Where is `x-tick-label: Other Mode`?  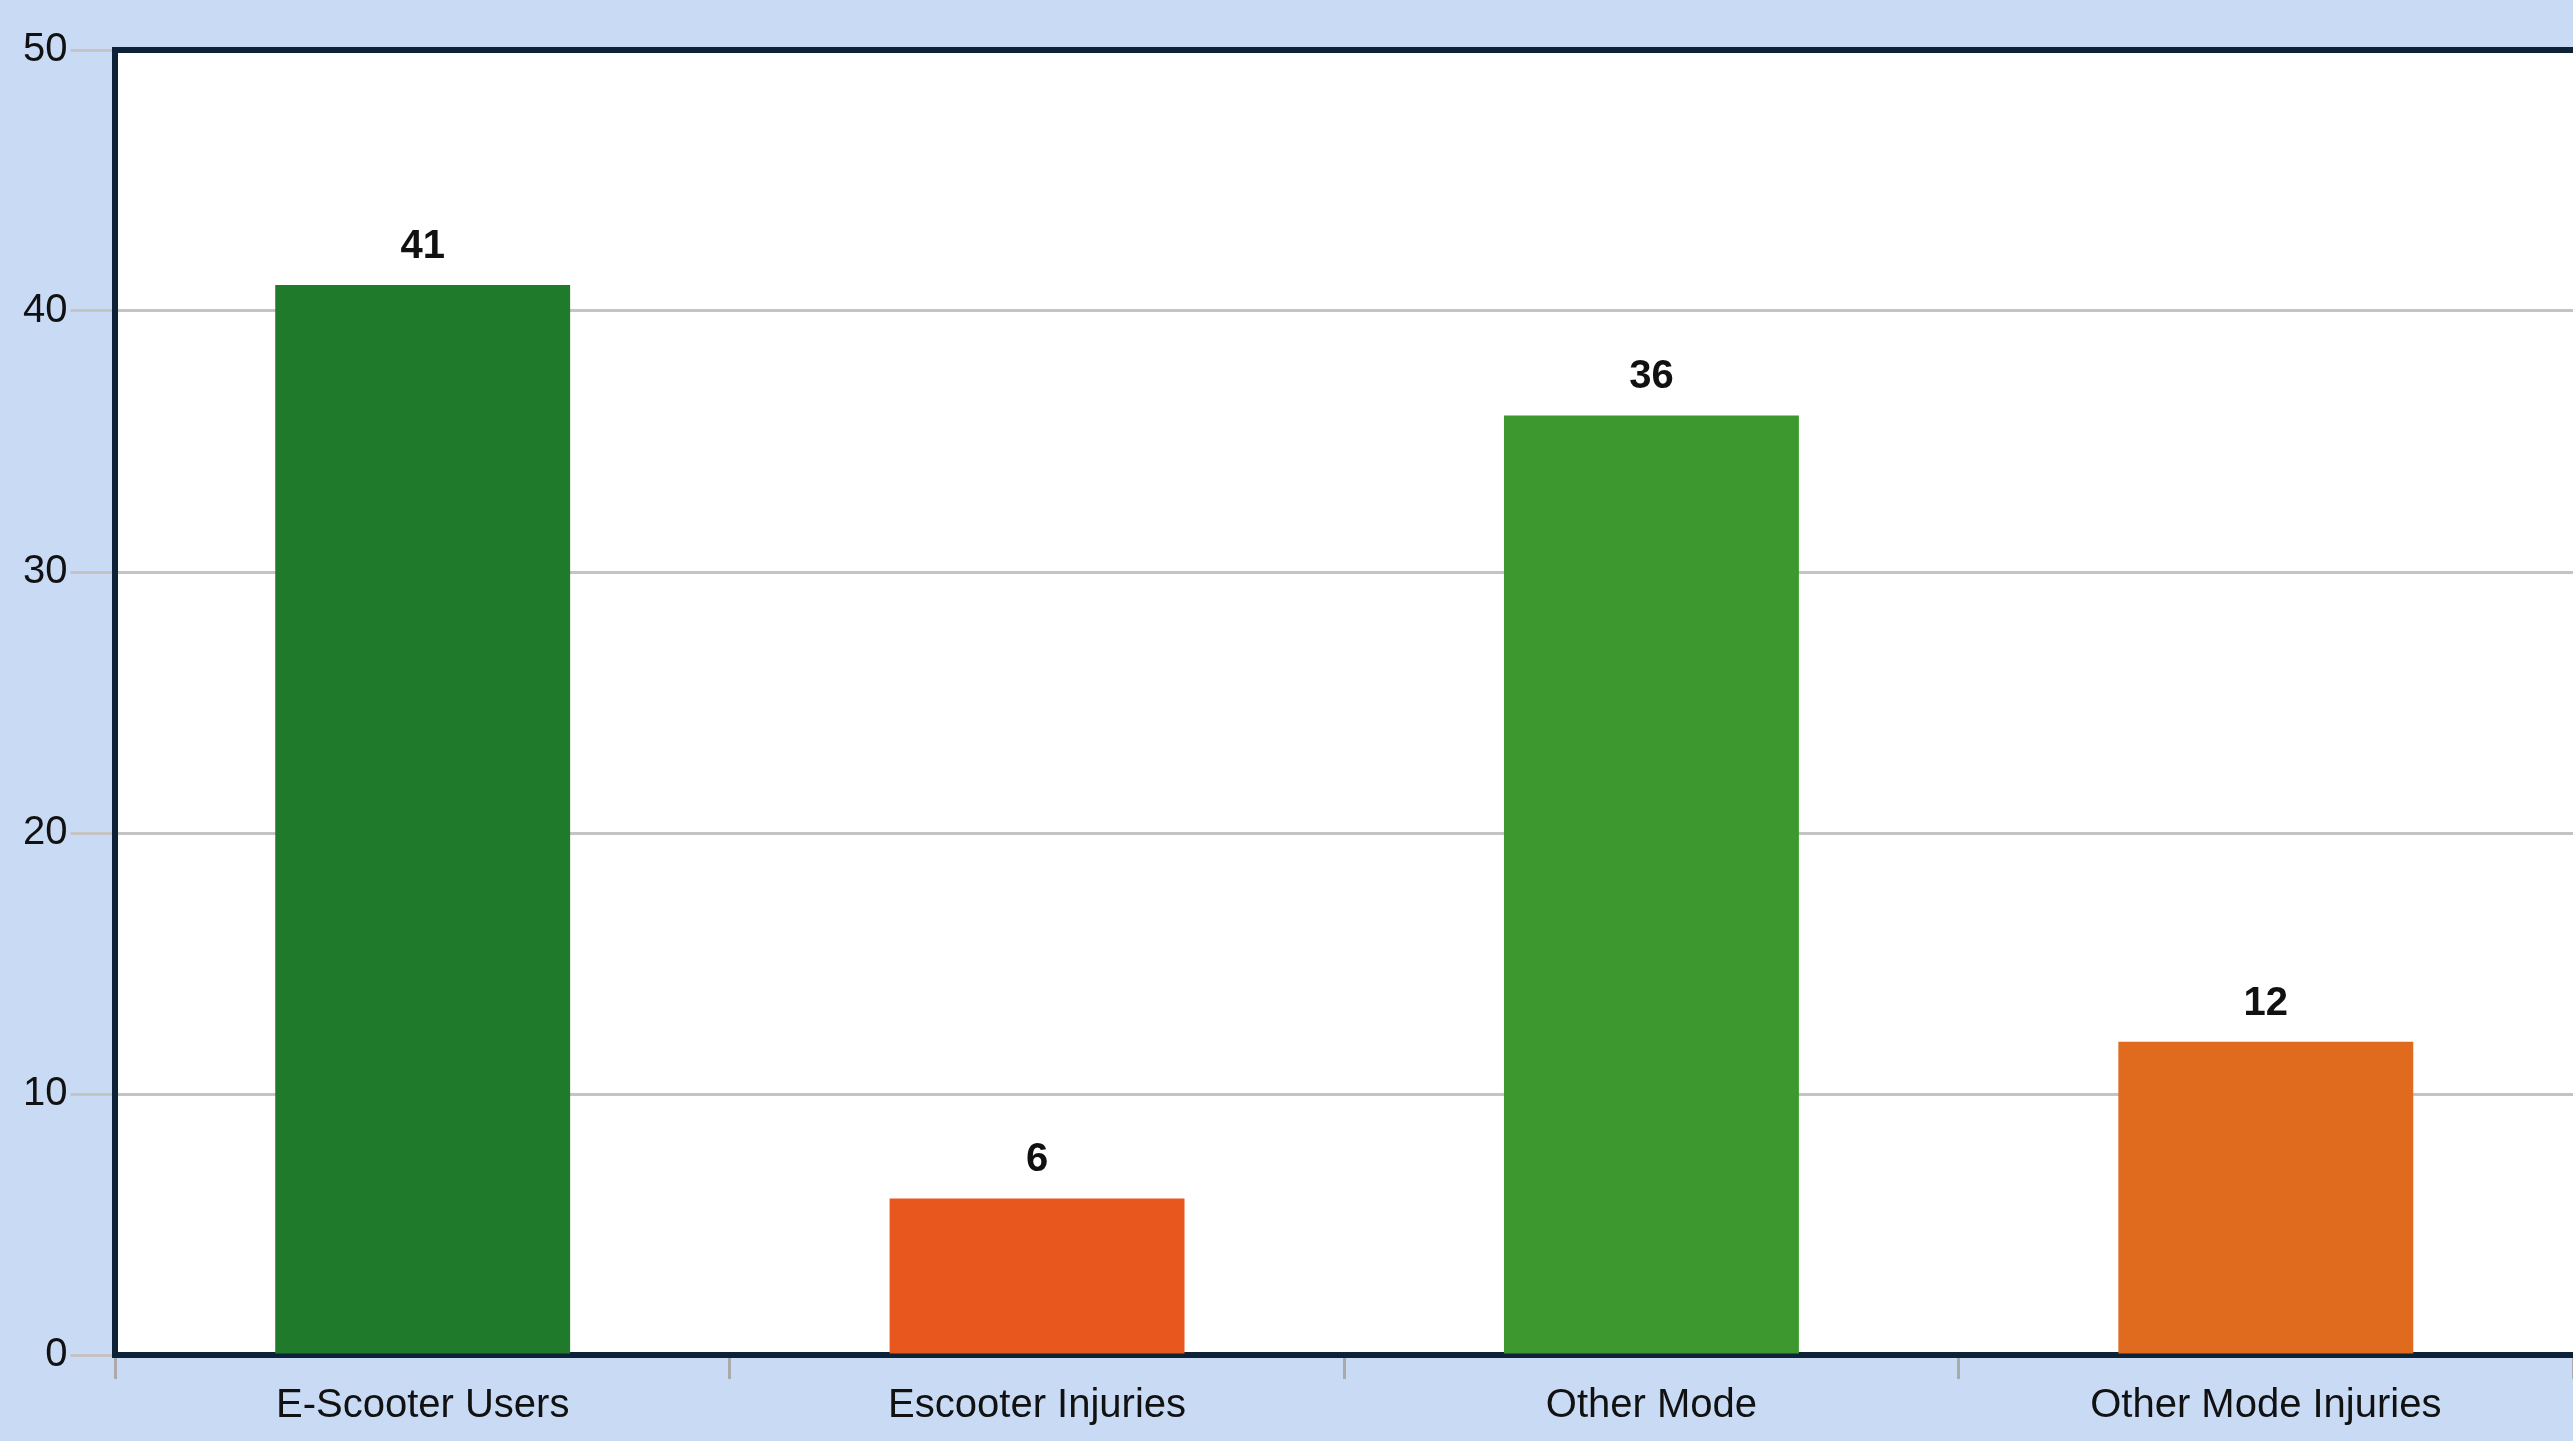
x-tick-label: Other Mode is located at coordinates (1651, 1403).